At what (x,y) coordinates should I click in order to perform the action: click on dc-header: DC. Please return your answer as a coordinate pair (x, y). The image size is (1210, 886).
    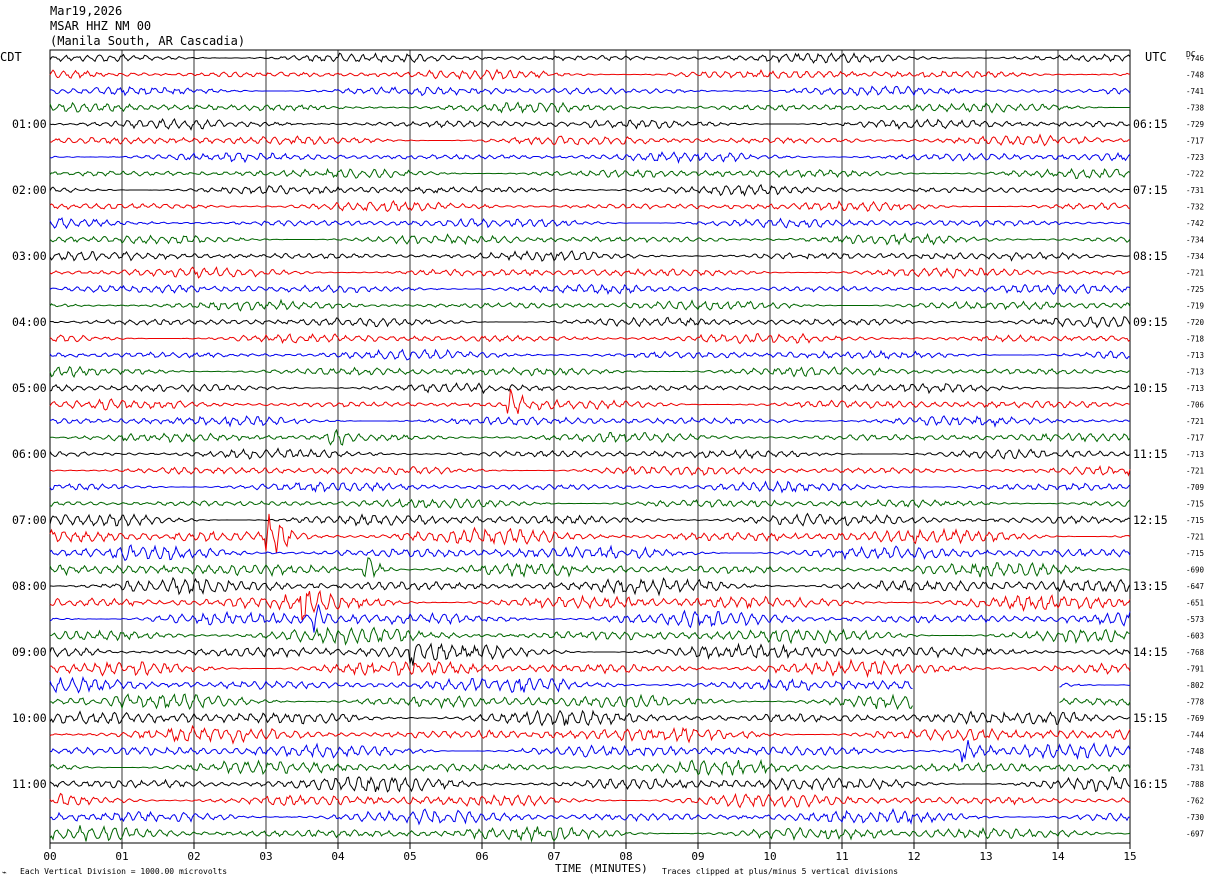
    Looking at the image, I should click on (1191, 54).